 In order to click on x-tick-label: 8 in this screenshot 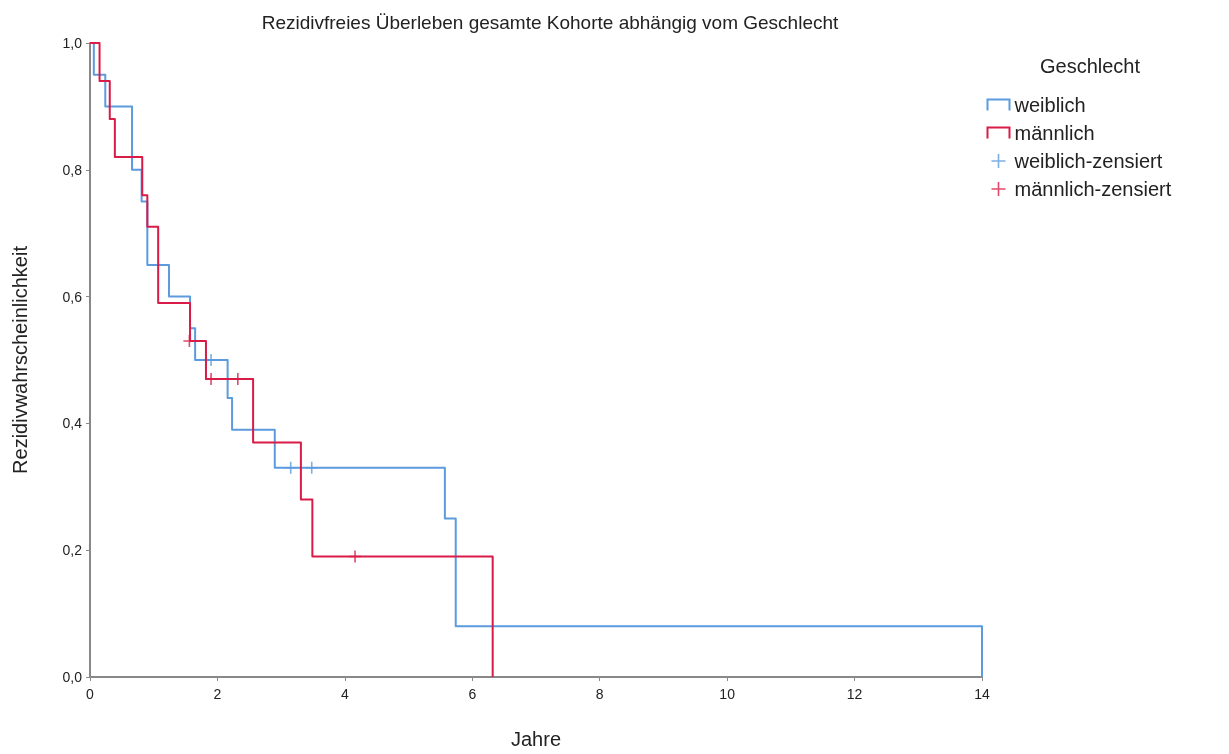, I will do `click(599, 694)`.